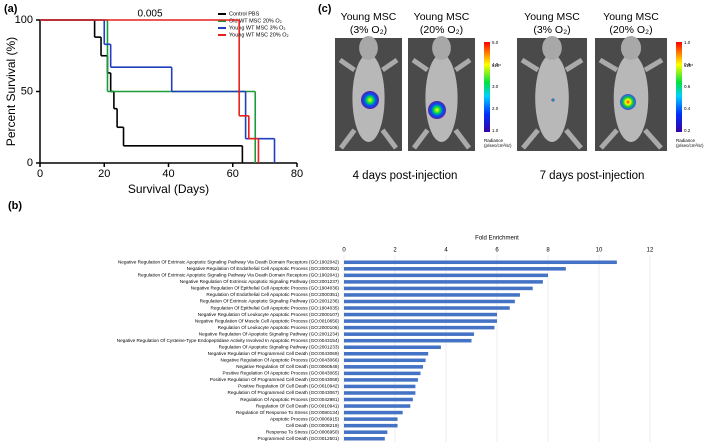  What do you see at coordinates (405, 176) in the screenshot?
I see `caption: 4 days post-injection` at bounding box center [405, 176].